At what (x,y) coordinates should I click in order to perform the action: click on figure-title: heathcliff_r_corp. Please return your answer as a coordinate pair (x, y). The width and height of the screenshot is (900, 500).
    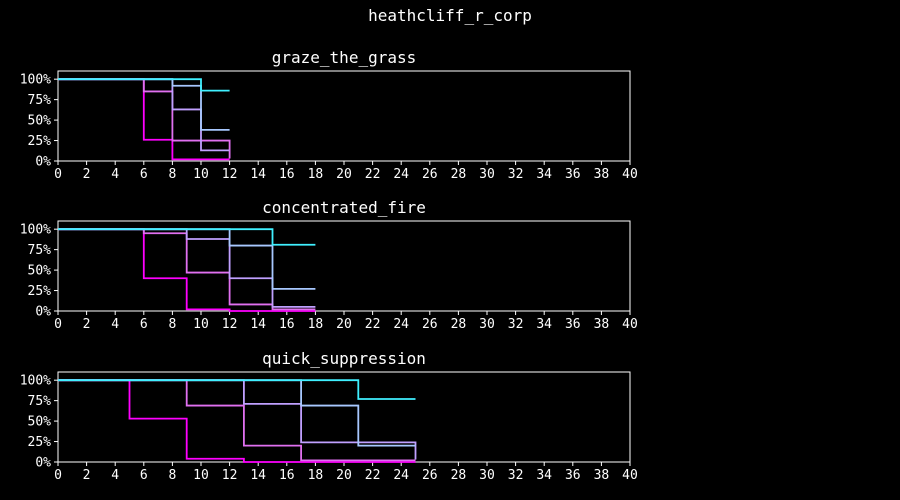
    Looking at the image, I should click on (450, 15).